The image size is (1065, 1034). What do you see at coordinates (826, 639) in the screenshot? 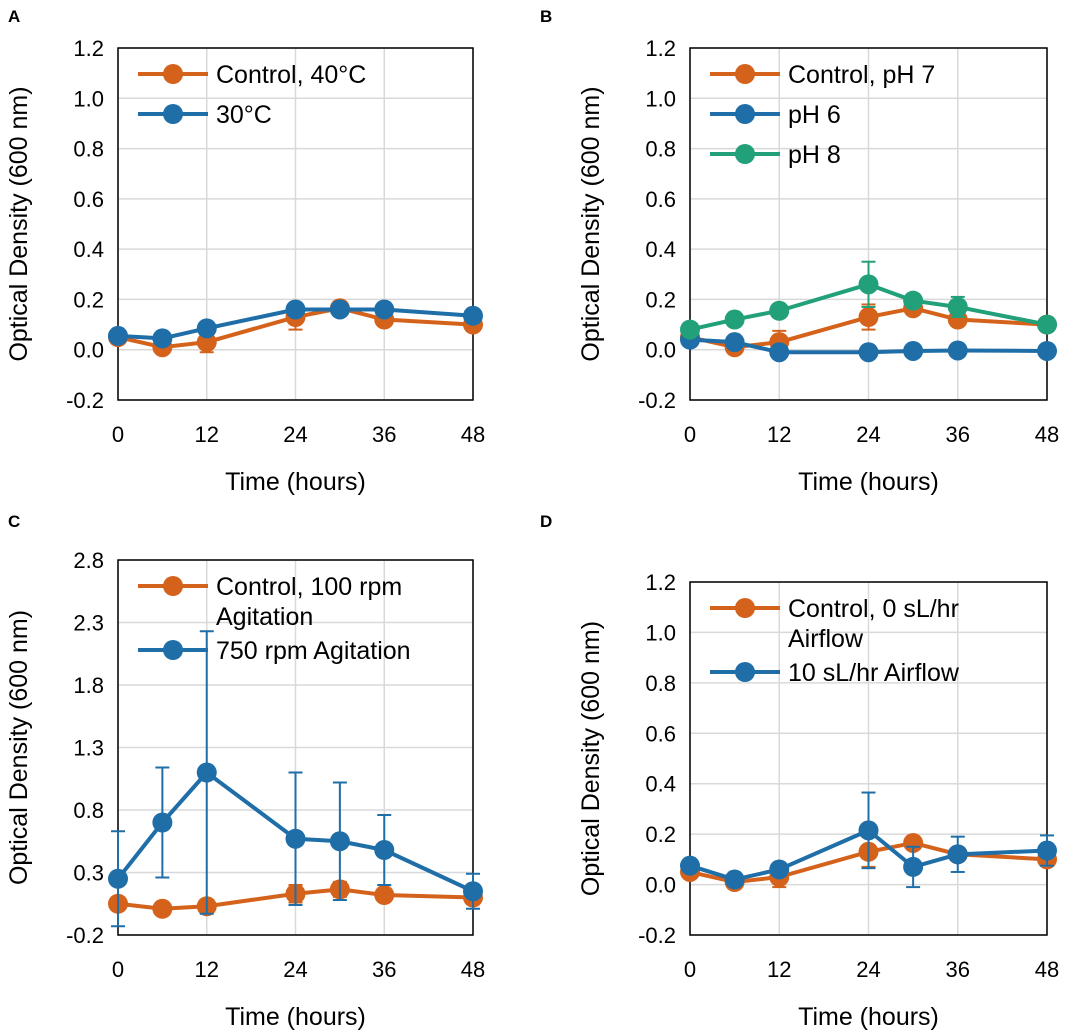
I see `legend-label: Airflow` at bounding box center [826, 639].